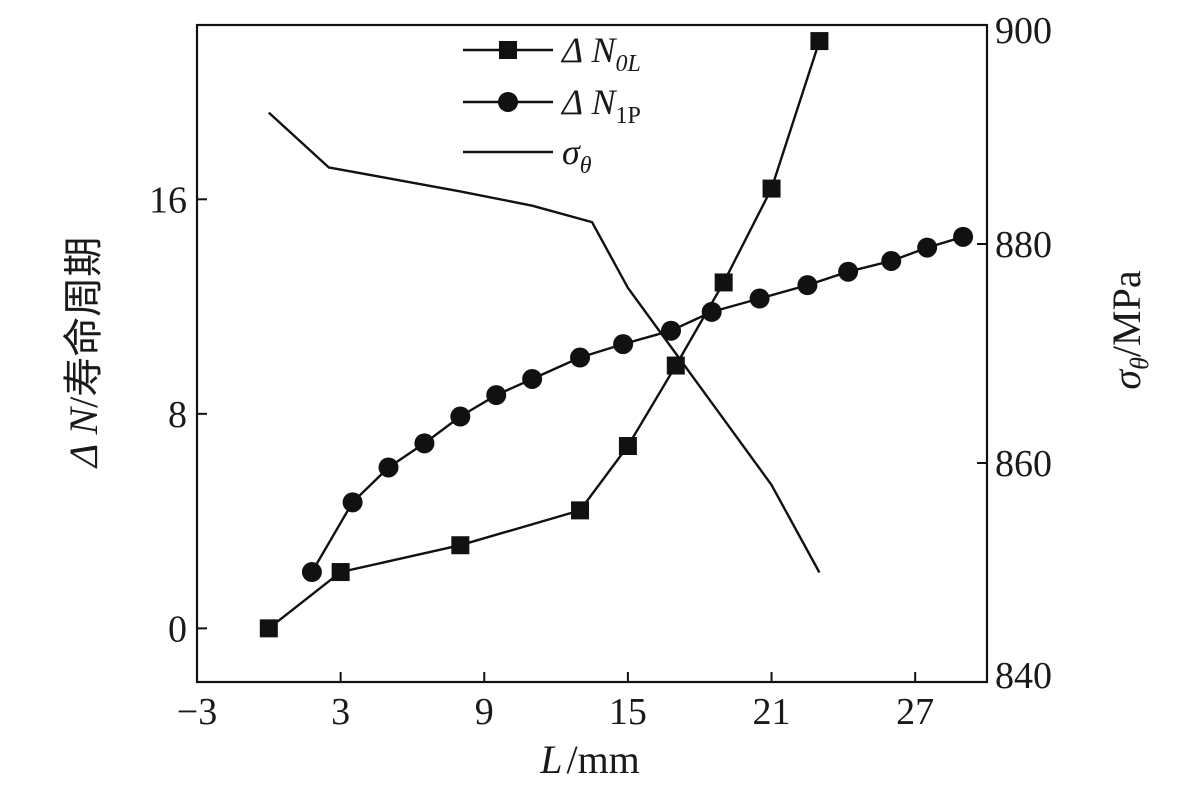  Describe the element at coordinates (1023, 464) in the screenshot. I see `y-right-tick-label: 860` at that location.